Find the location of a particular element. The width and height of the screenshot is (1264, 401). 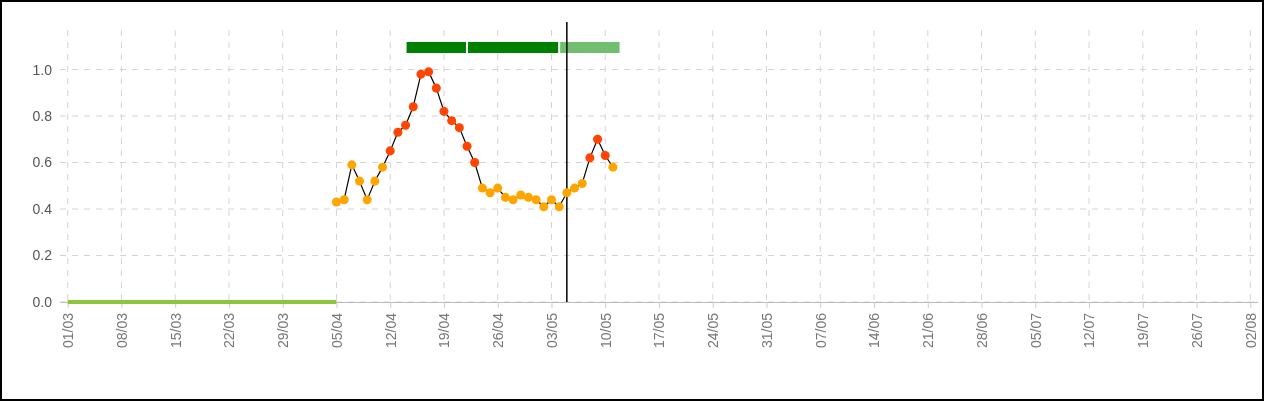

x-tick-label: 28/06 is located at coordinates (981, 330).